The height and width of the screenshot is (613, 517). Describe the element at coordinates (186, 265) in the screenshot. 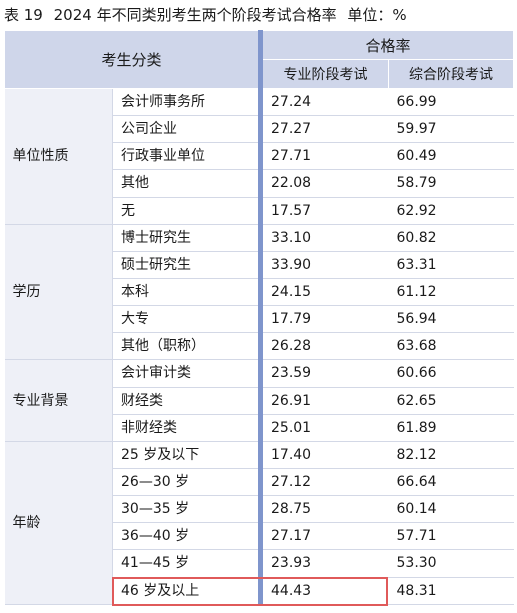

I see `subcategory-cell: 硕士研究生` at that location.